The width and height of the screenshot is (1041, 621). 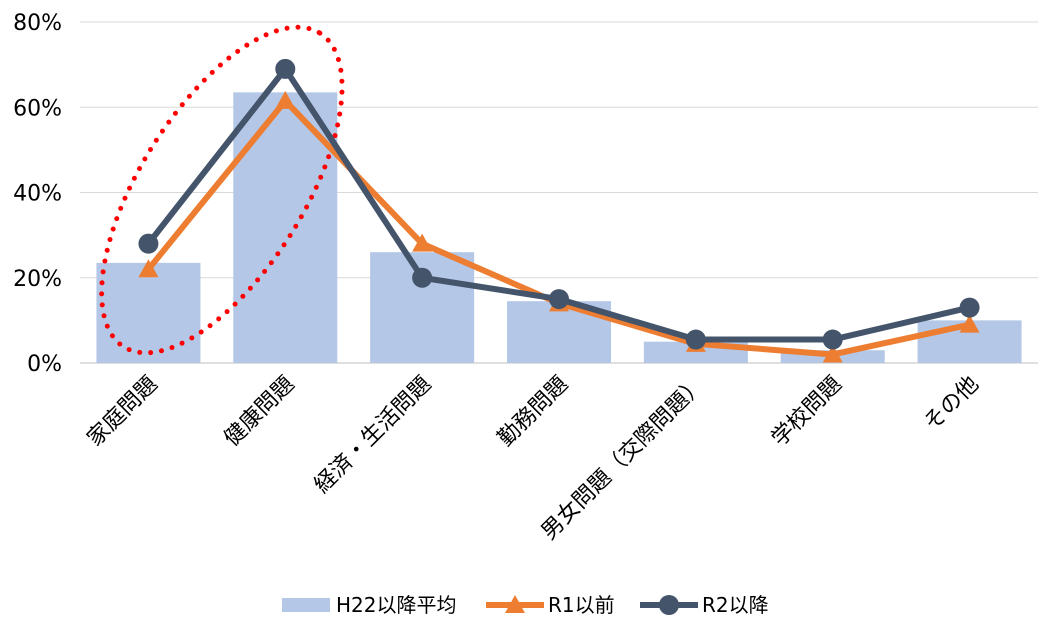 What do you see at coordinates (951, 404) in the screenshot?
I see `x-category-label: その他` at bounding box center [951, 404].